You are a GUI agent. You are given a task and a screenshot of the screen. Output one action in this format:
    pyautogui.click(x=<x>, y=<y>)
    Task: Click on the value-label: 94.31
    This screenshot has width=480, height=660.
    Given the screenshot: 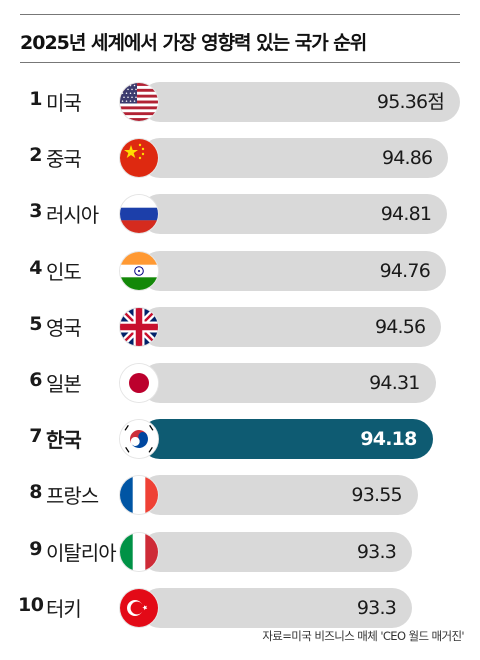 What is the action you would take?
    pyautogui.click(x=394, y=383)
    